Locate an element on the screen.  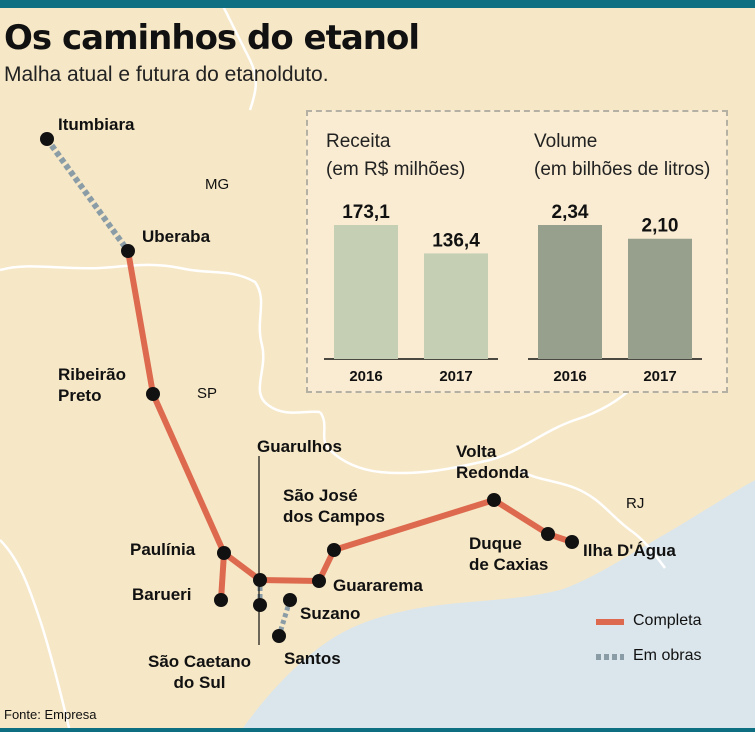
station-dot-duque-de-caxias is located at coordinates (548, 534).